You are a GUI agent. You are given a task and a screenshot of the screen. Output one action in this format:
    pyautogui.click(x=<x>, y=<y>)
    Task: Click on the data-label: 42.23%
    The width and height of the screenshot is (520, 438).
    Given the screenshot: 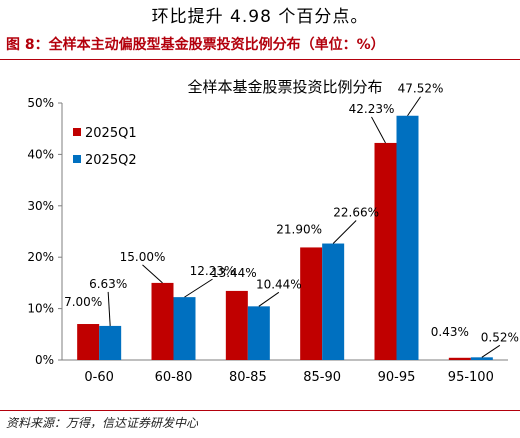 What is the action you would take?
    pyautogui.click(x=372, y=109)
    